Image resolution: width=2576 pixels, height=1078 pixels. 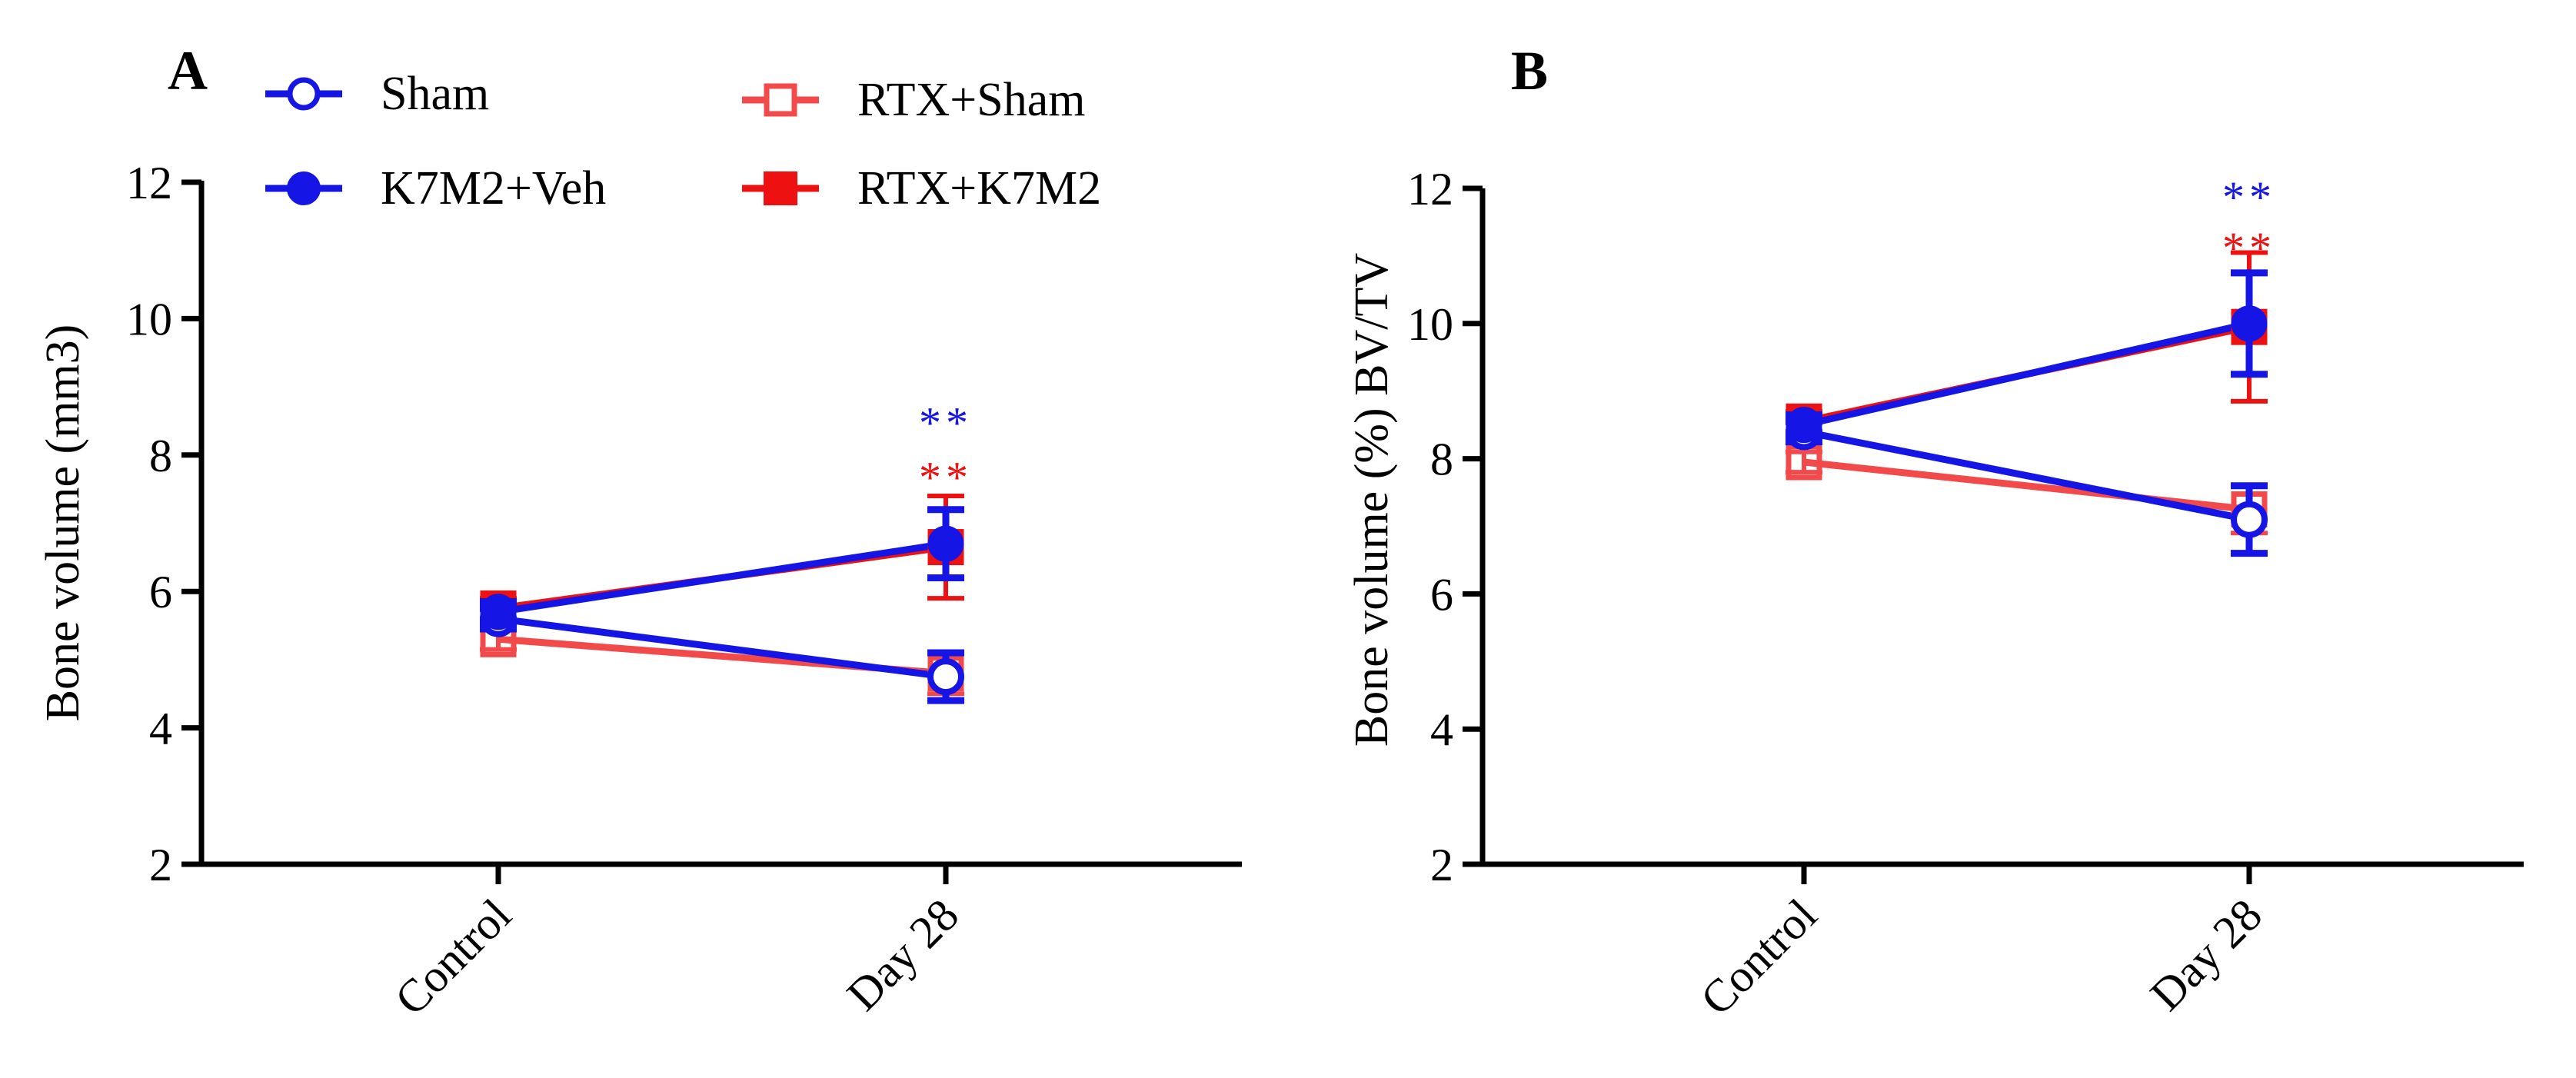 What do you see at coordinates (160, 729) in the screenshot?
I see `panel-a-ytick-label-4: 4` at bounding box center [160, 729].